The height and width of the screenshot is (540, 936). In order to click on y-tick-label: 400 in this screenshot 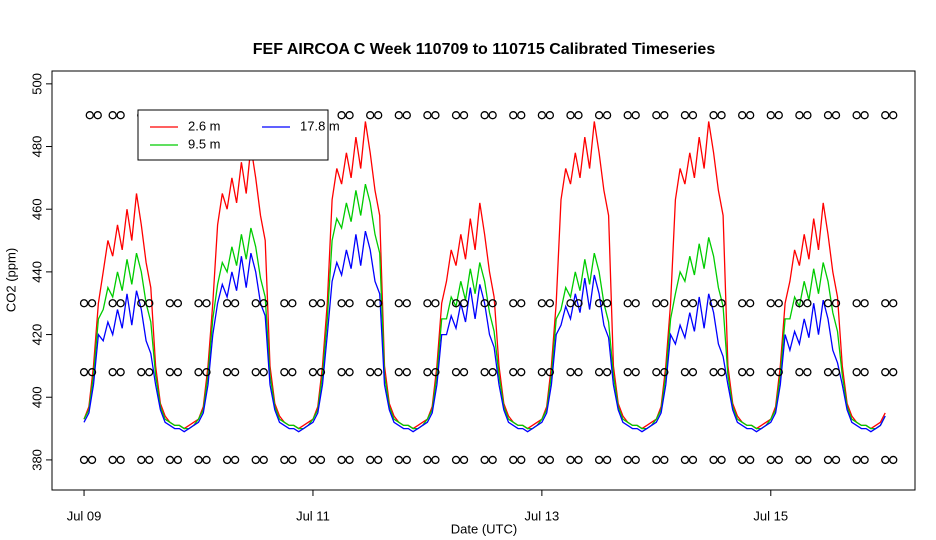, I will do `click(36, 397)`.